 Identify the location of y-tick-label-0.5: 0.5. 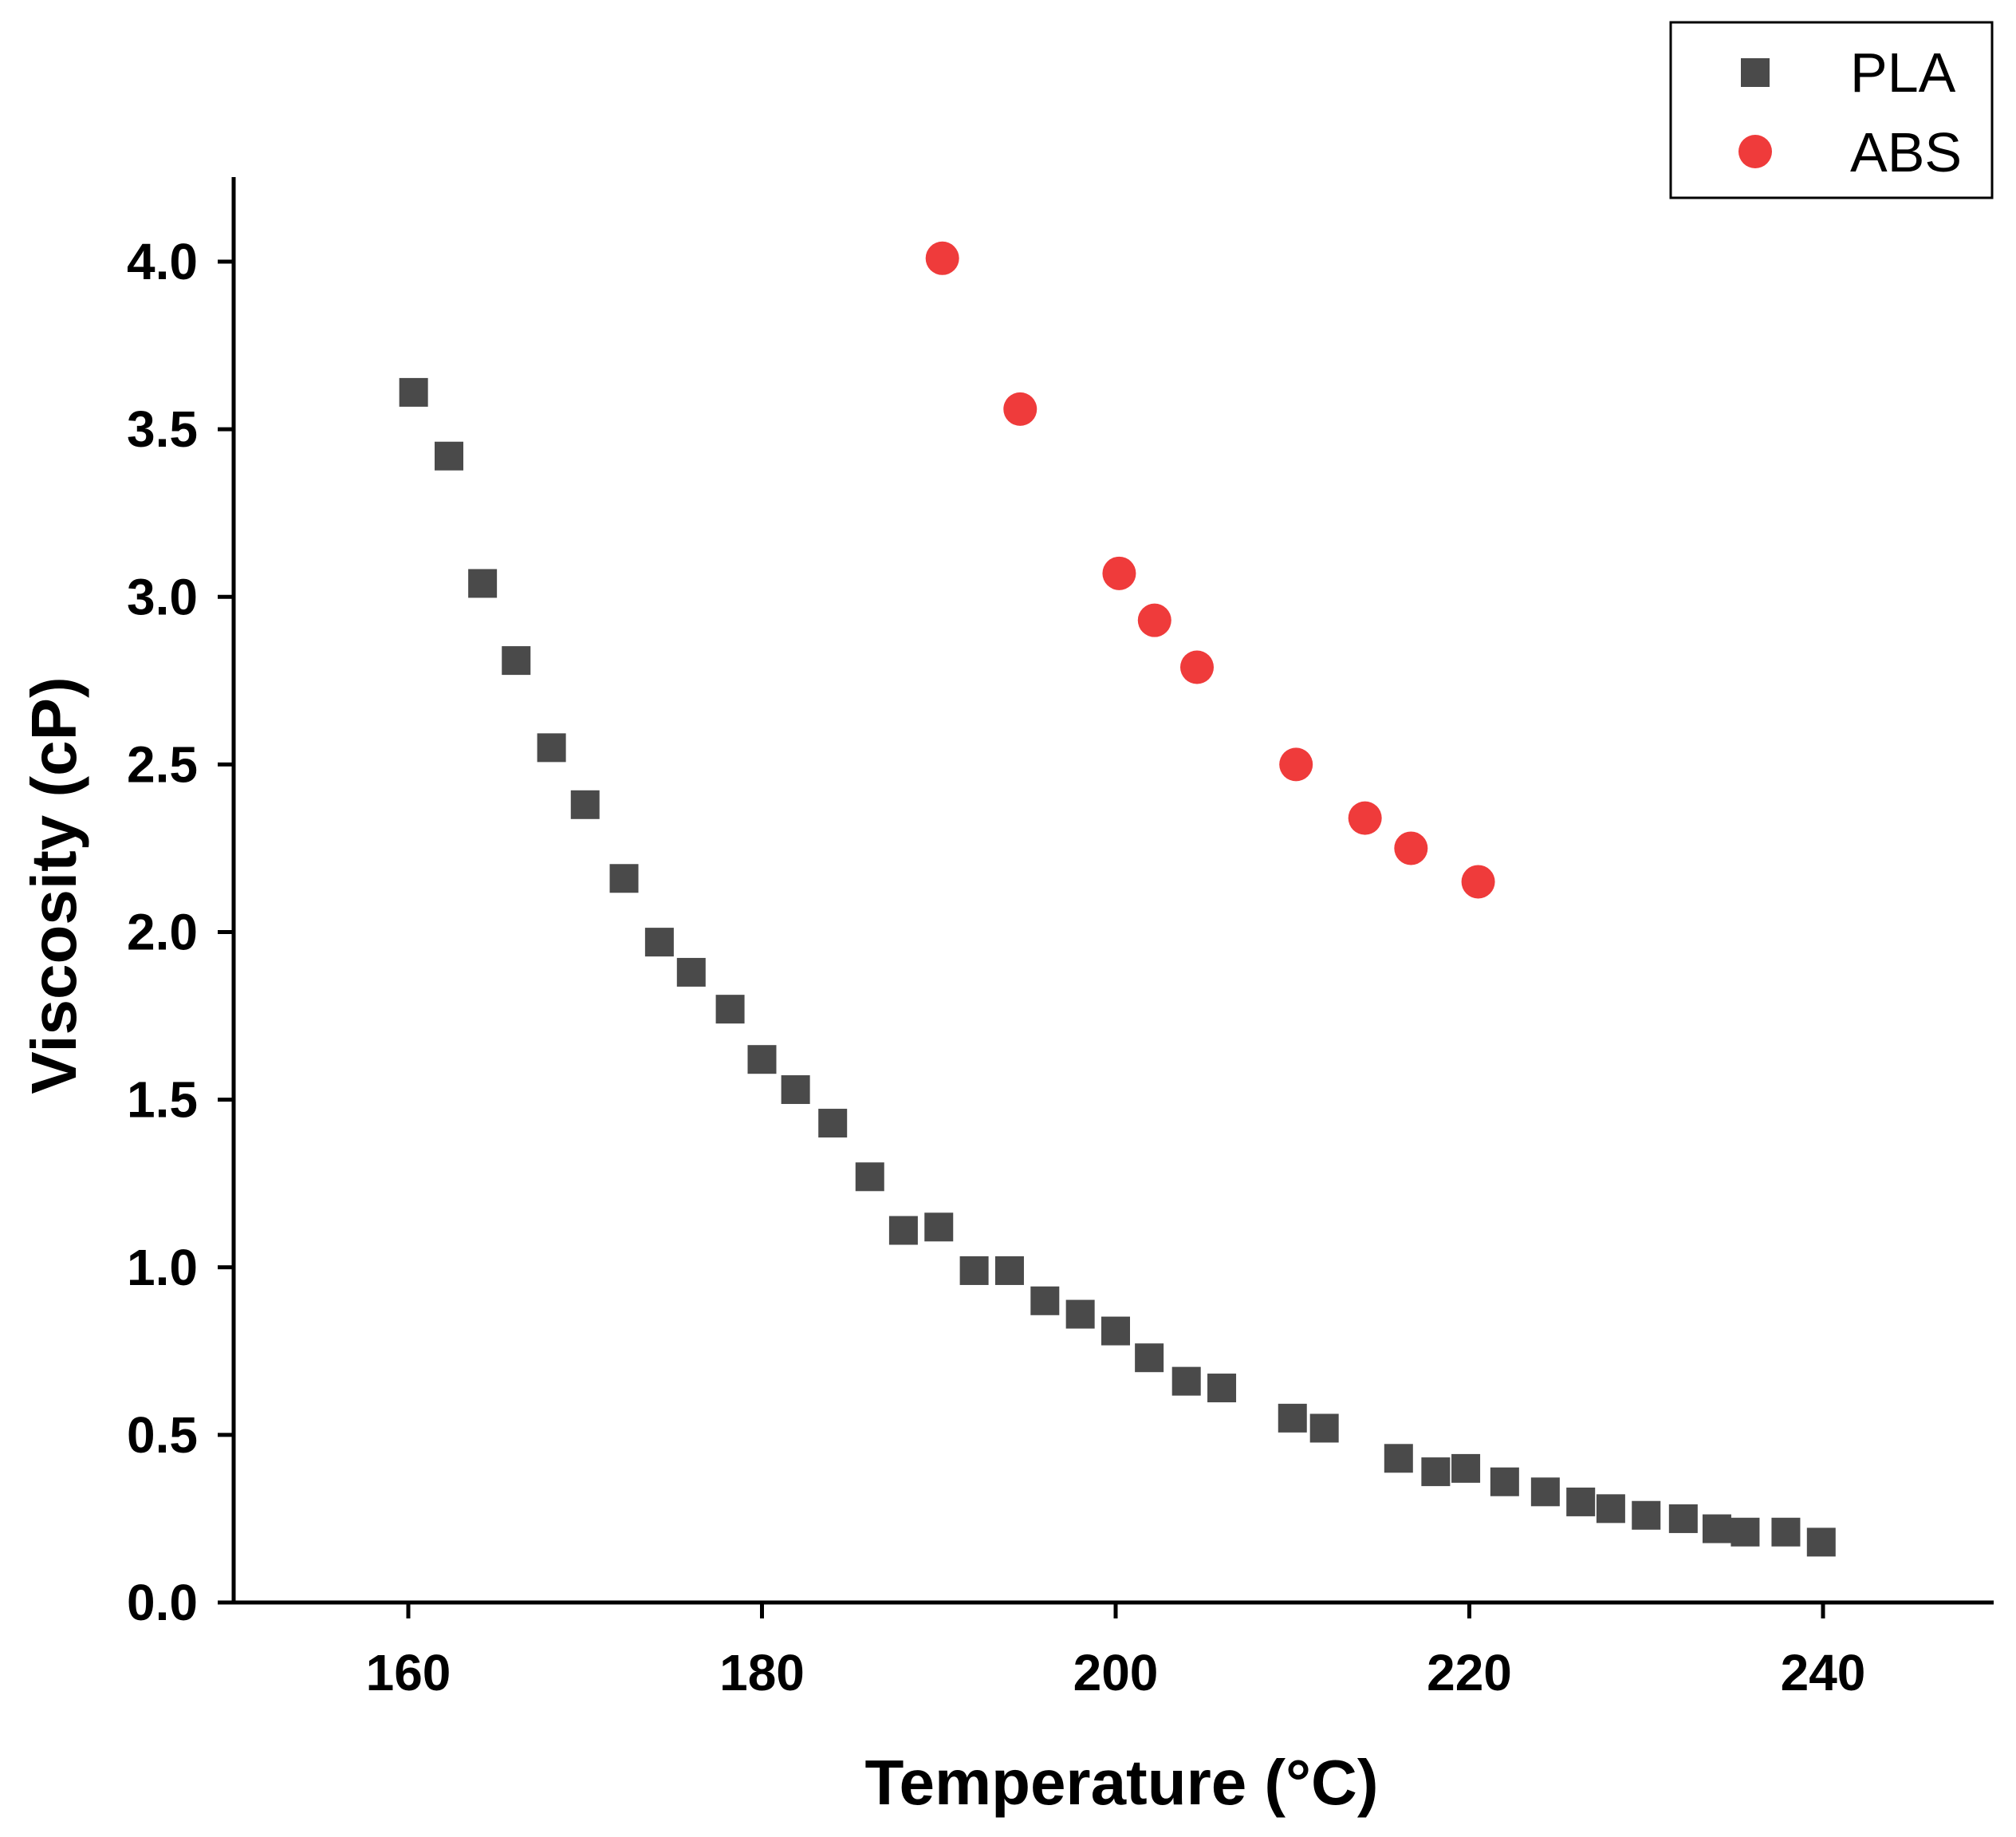
(162, 1435).